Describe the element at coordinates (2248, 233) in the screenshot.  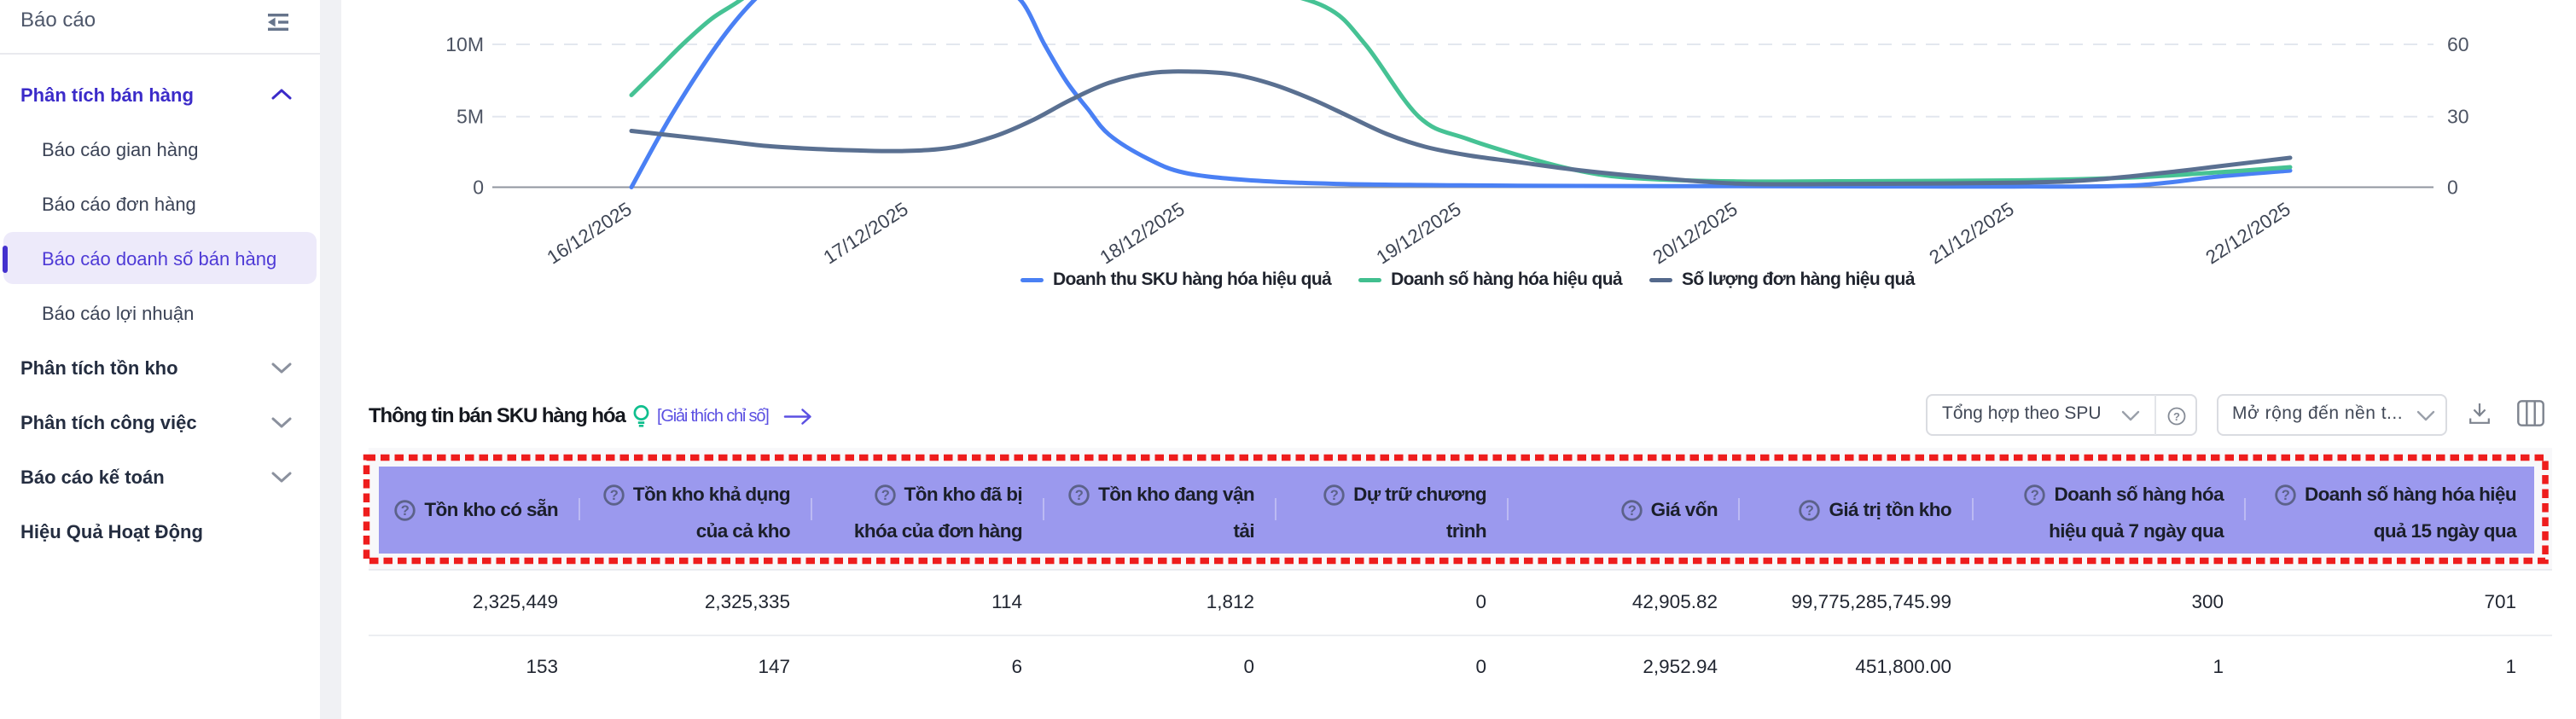
I see `svg-text: 22/12/2025` at that location.